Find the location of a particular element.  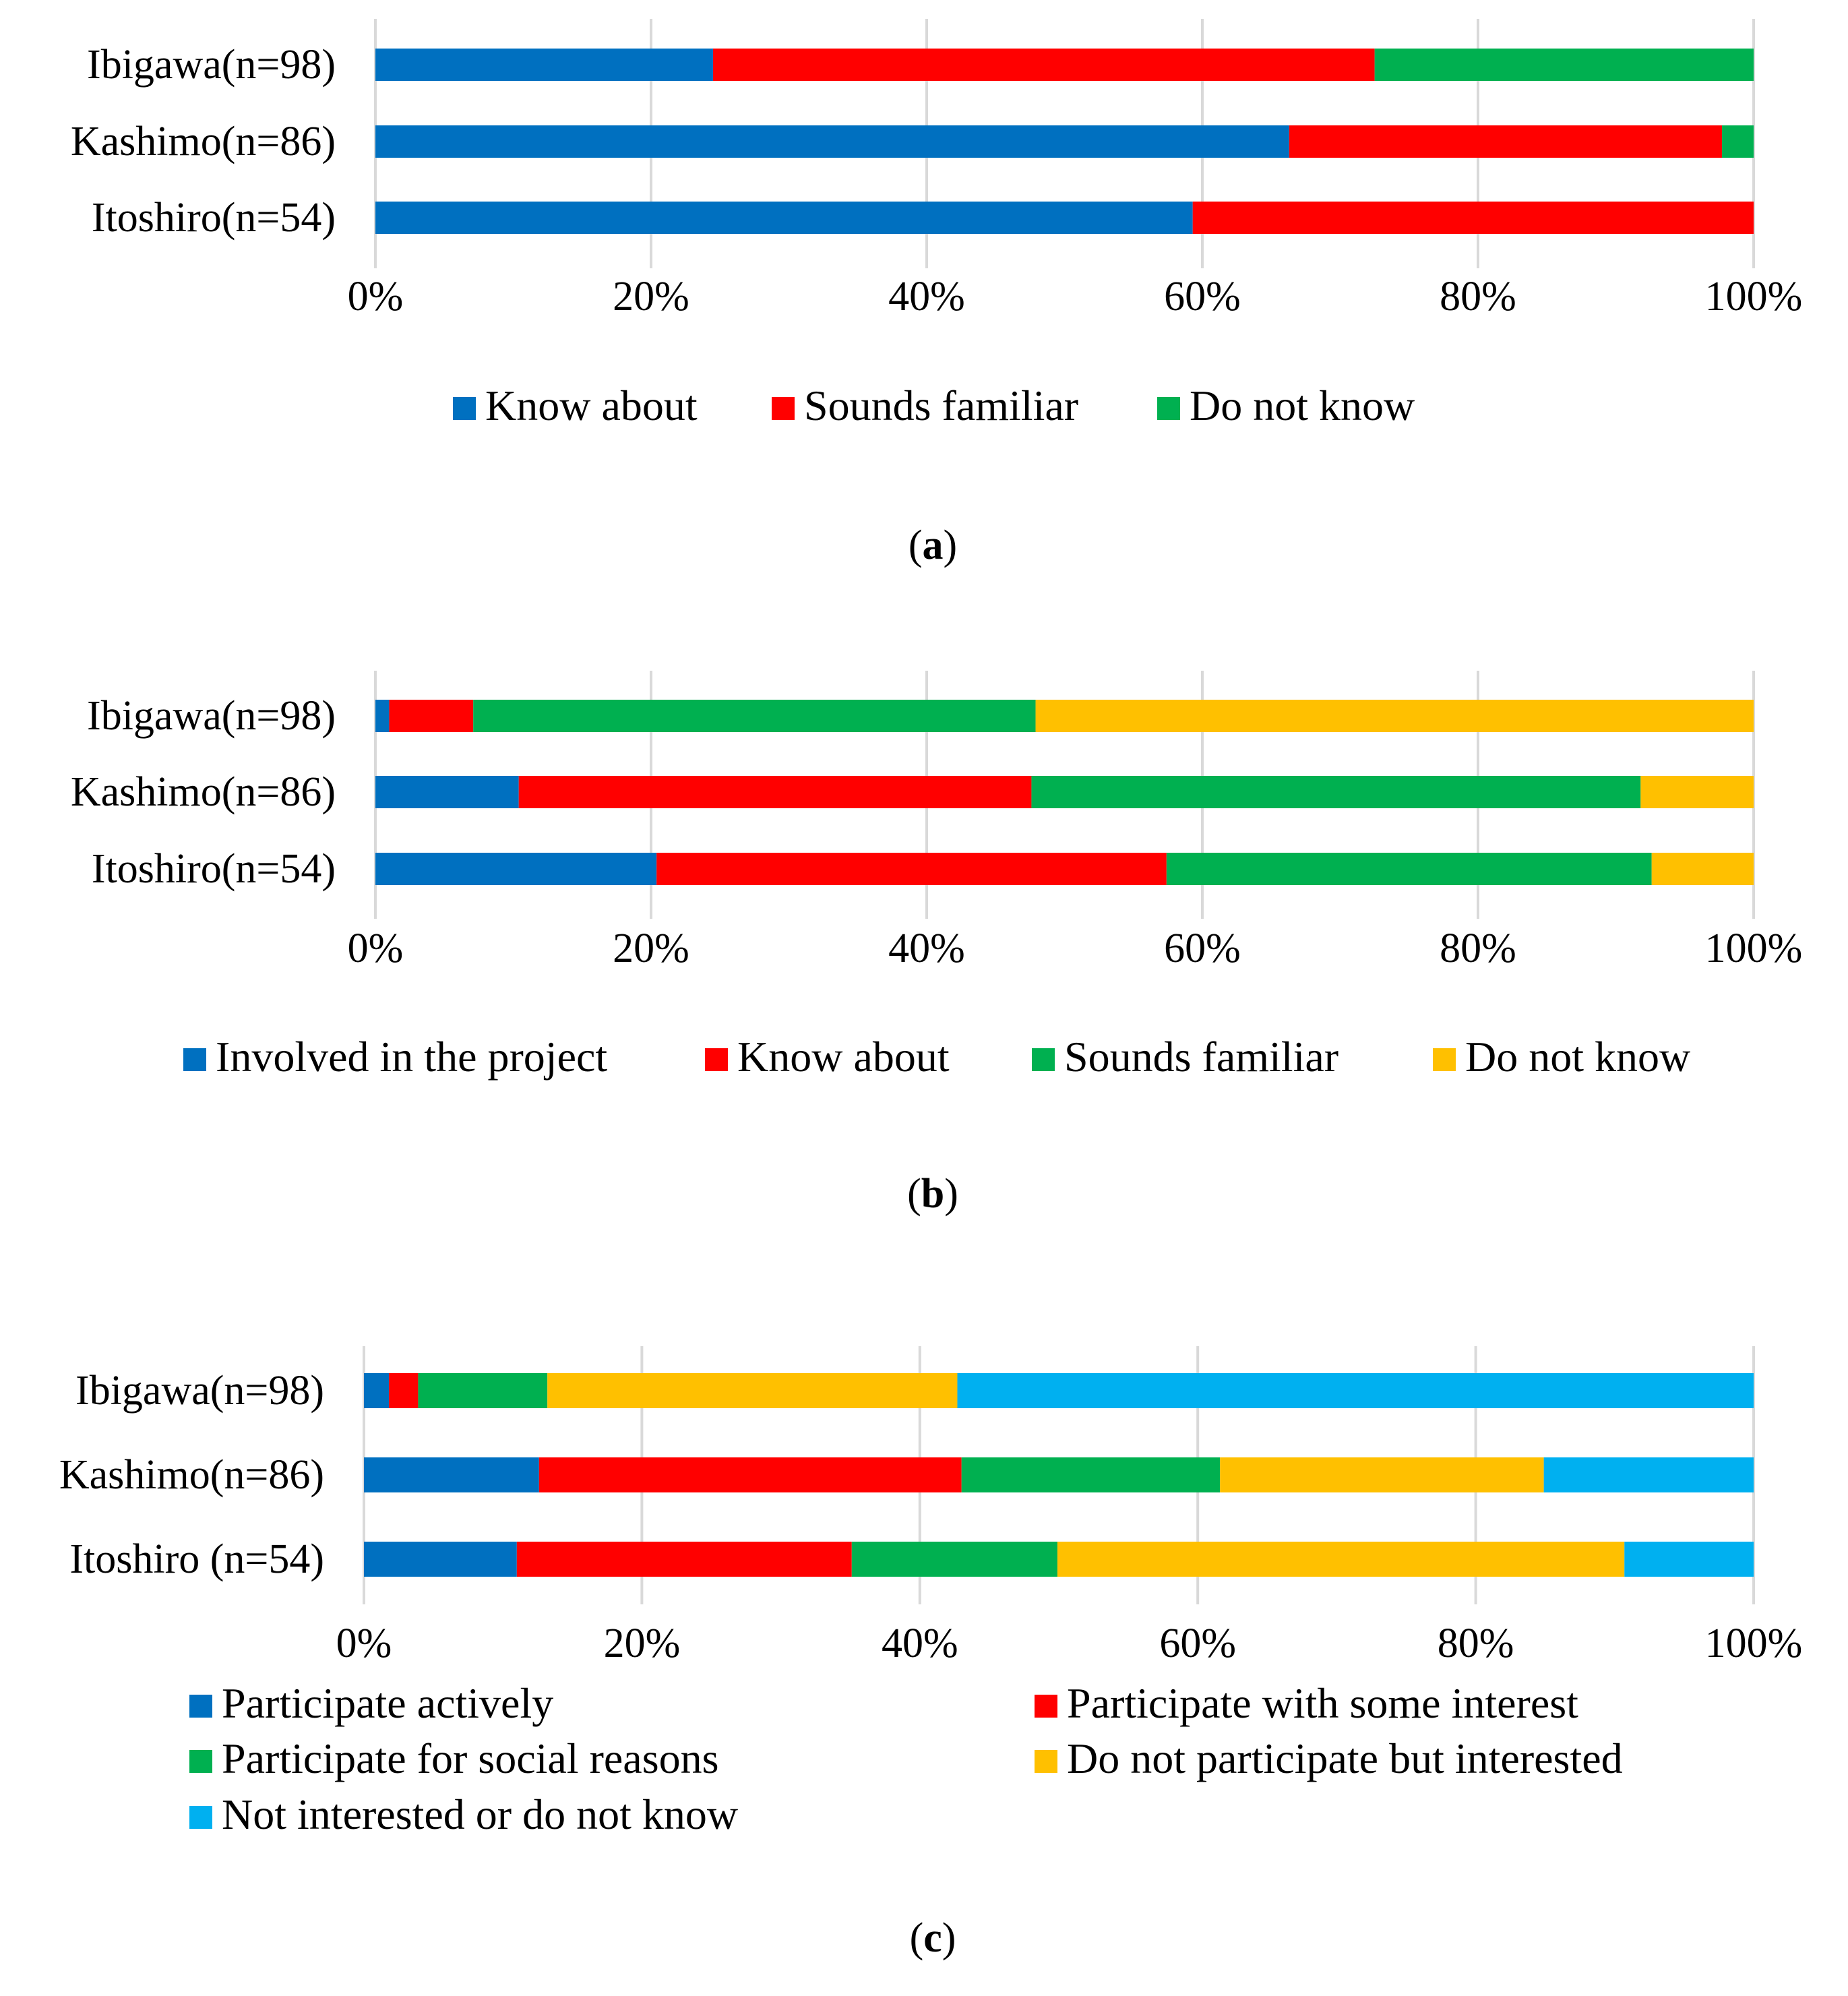

panel-label: (a) is located at coordinates (933, 545).